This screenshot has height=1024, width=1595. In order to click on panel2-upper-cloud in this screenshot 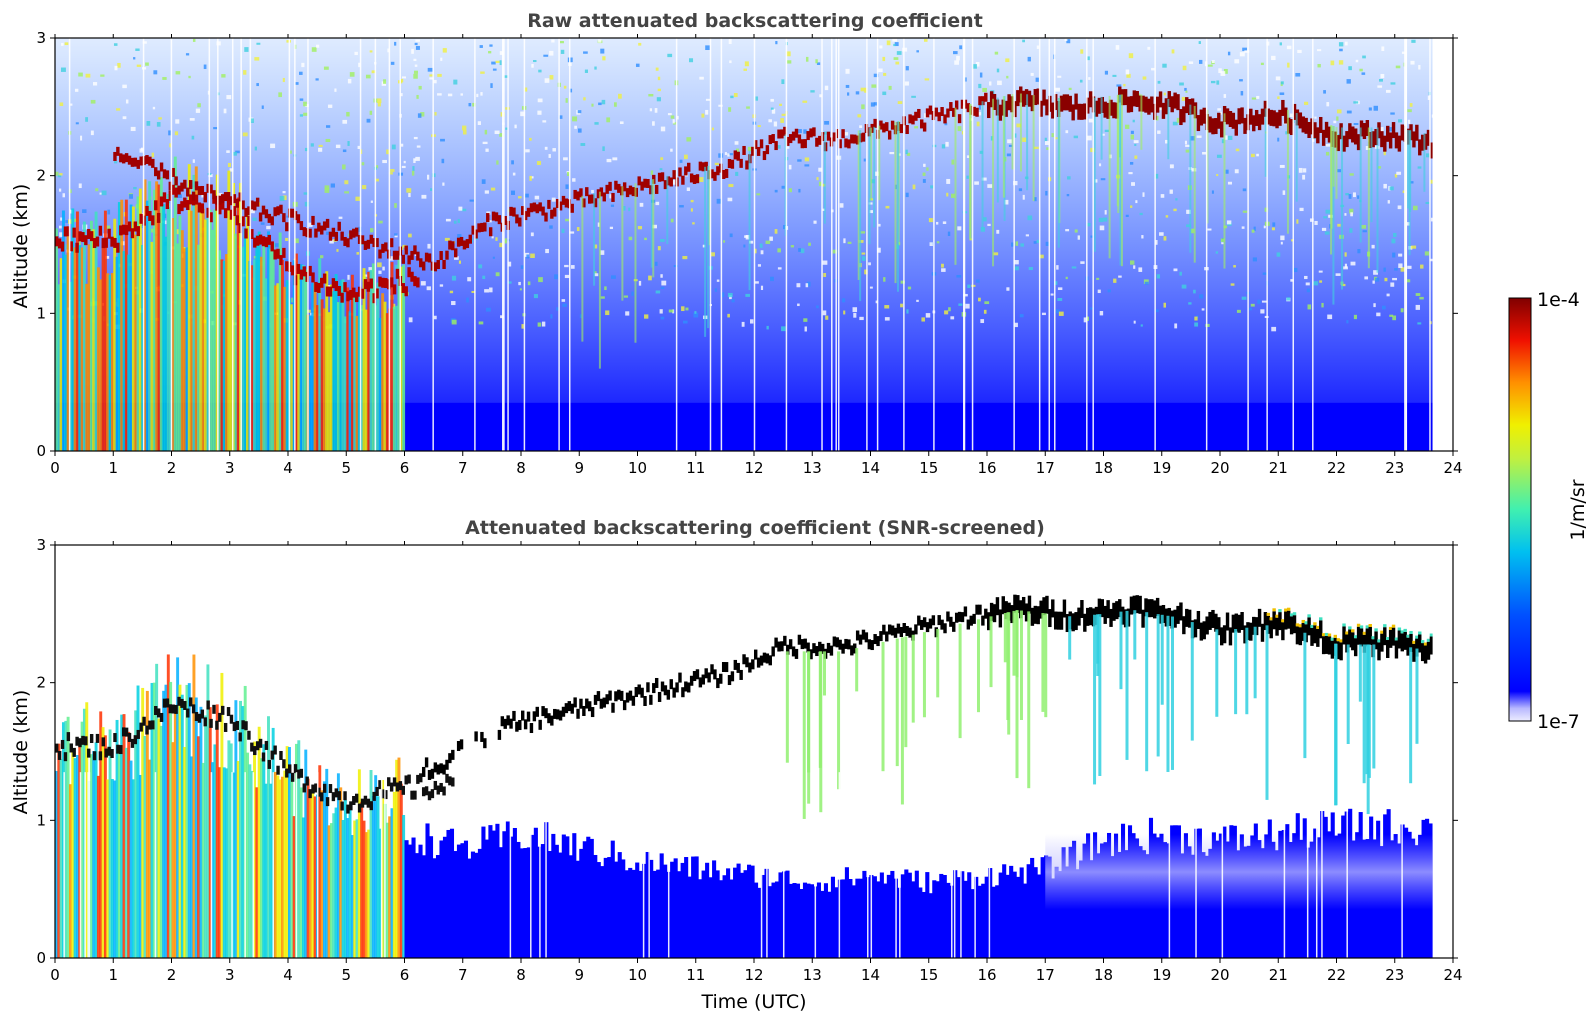, I will do `click(927, 687)`.